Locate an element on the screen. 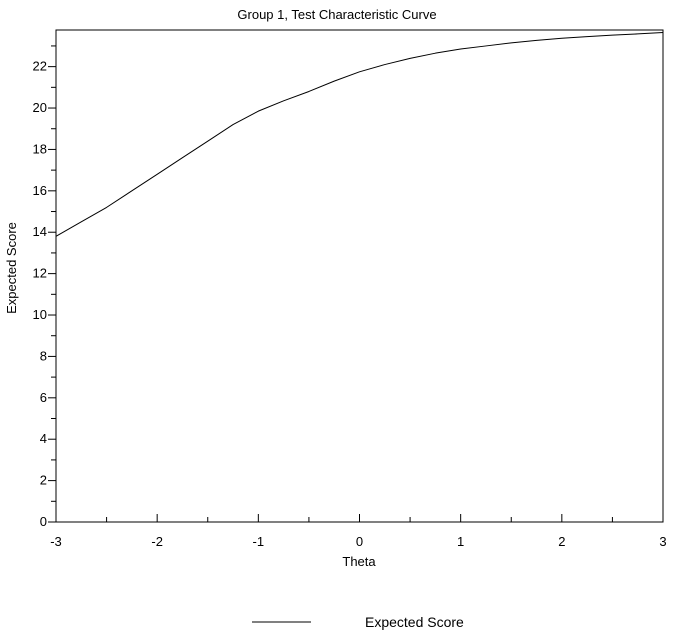 This screenshot has height=636, width=674. y-tick-label: 2 is located at coordinates (43, 480).